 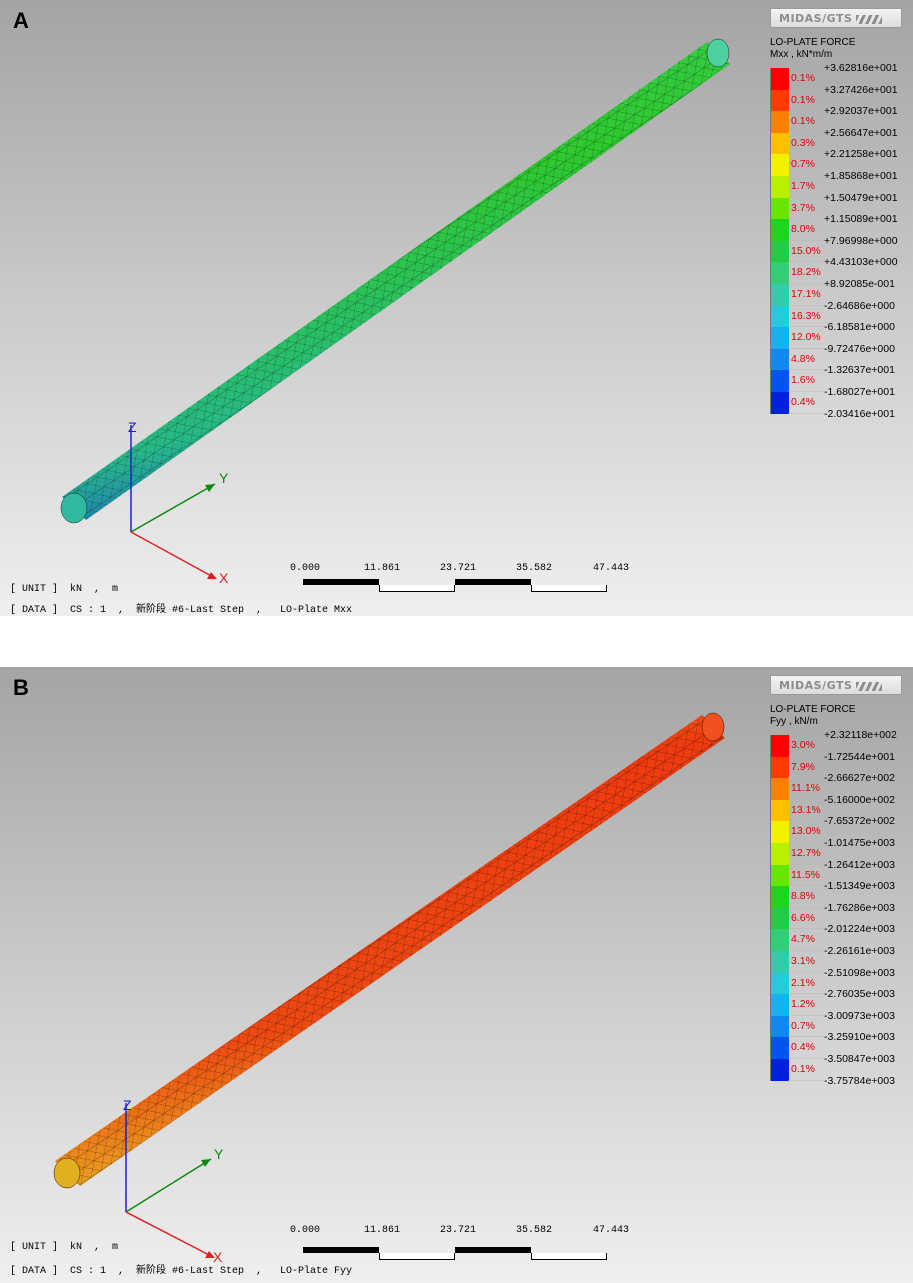 What do you see at coordinates (806, 1005) in the screenshot?
I see `legend-percent: 1.2%` at bounding box center [806, 1005].